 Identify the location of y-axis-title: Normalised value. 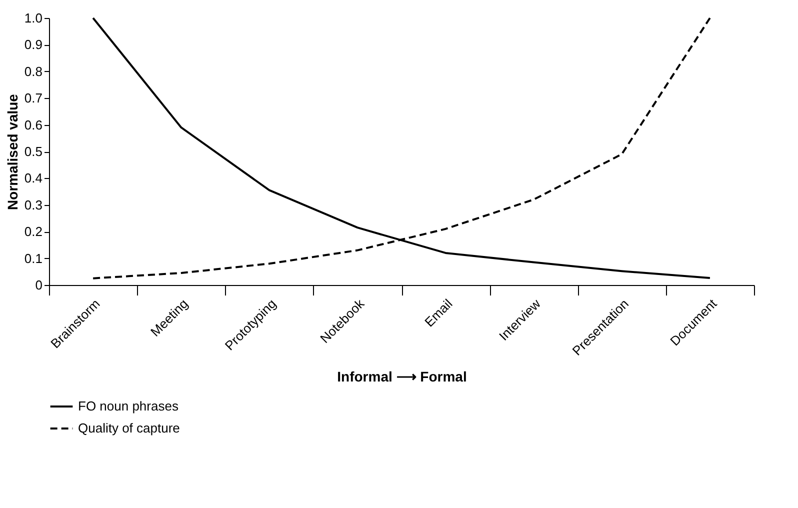
(12, 152).